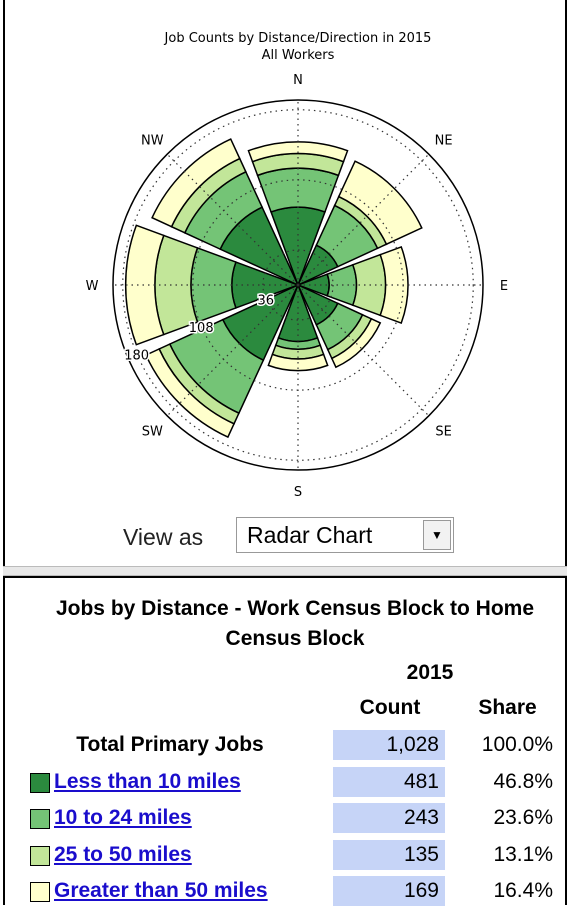 The image size is (567, 906). What do you see at coordinates (437, 535) in the screenshot?
I see `dropdown-arrow: ▼` at bounding box center [437, 535].